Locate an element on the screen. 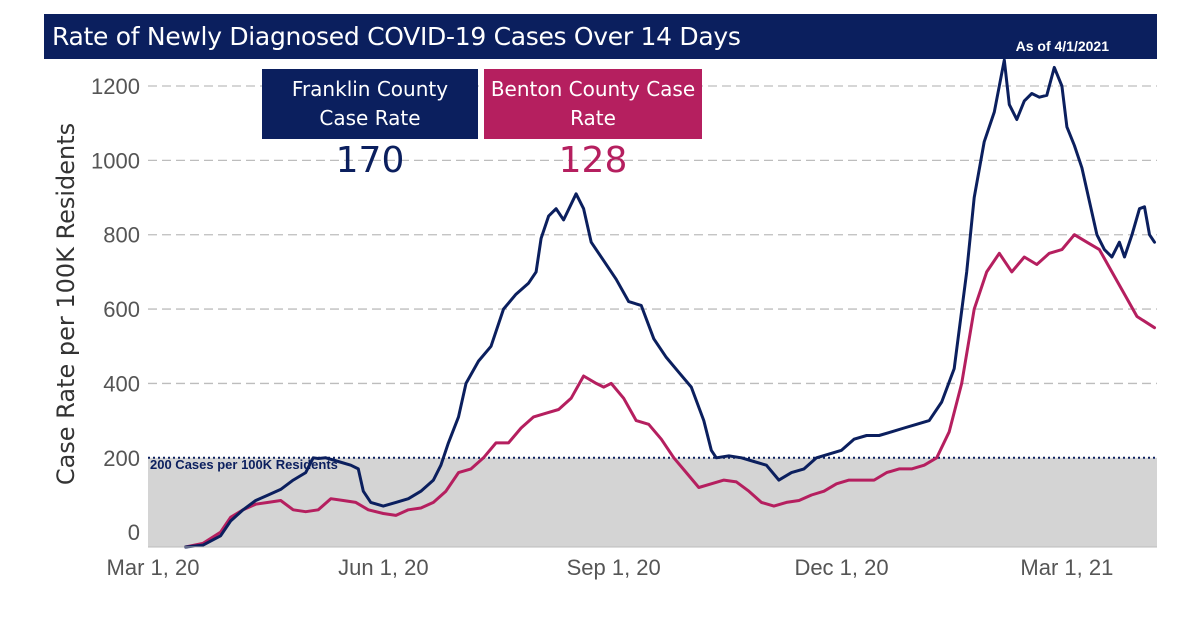 Image resolution: width=1200 pixels, height=619 pixels. y-tick-label: 800 is located at coordinates (121, 235).